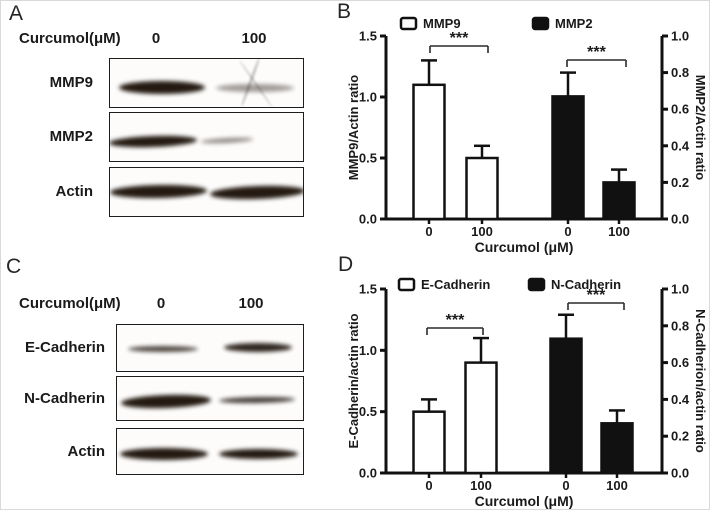 The width and height of the screenshot is (710, 510). Describe the element at coordinates (64, 398) in the screenshot. I see `blot-row-label: N-Cadherin` at that location.